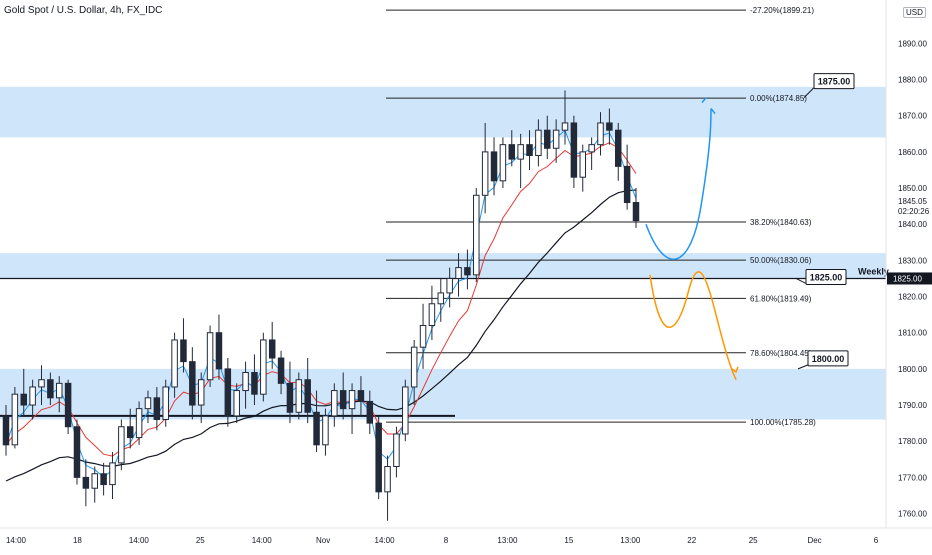 Image resolution: width=932 pixels, height=555 pixels. Describe the element at coordinates (912, 224) in the screenshot. I see `price-tick-label: 1840.00` at that location.